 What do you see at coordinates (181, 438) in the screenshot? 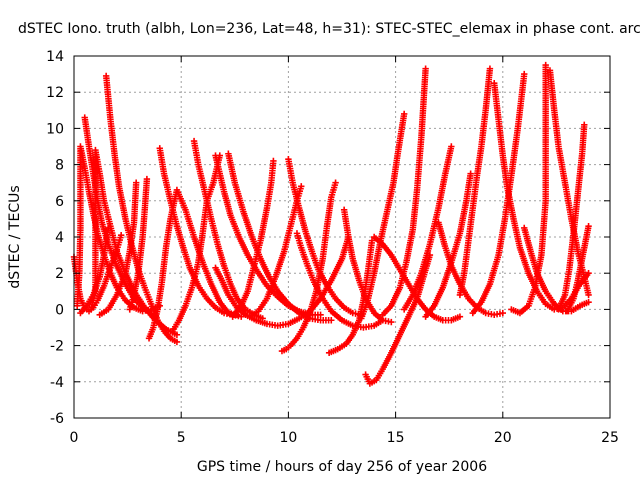
I see `x-tick-label: 5` at bounding box center [181, 438].